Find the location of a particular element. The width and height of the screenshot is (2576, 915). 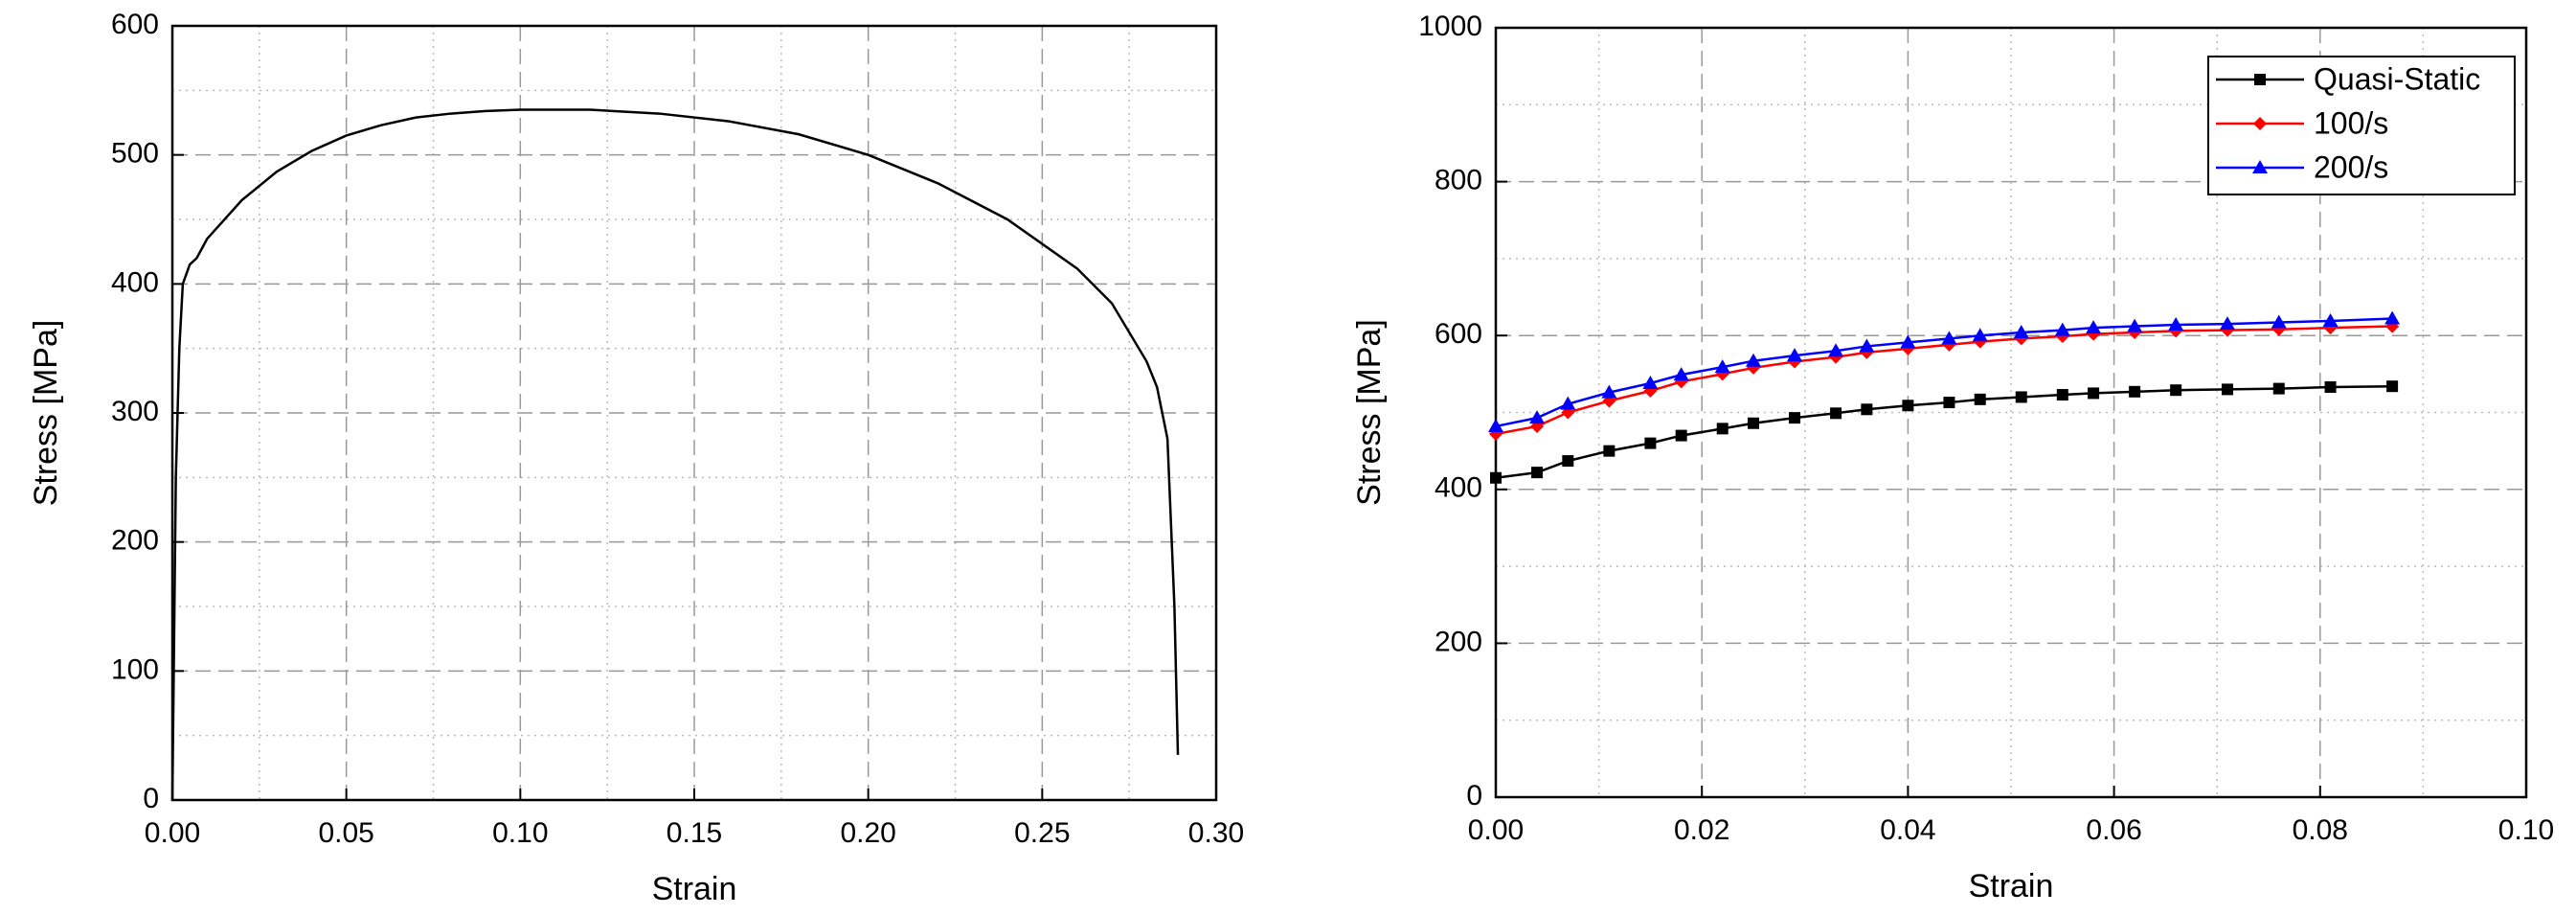

legend-label: Quasi-Static is located at coordinates (2397, 78).